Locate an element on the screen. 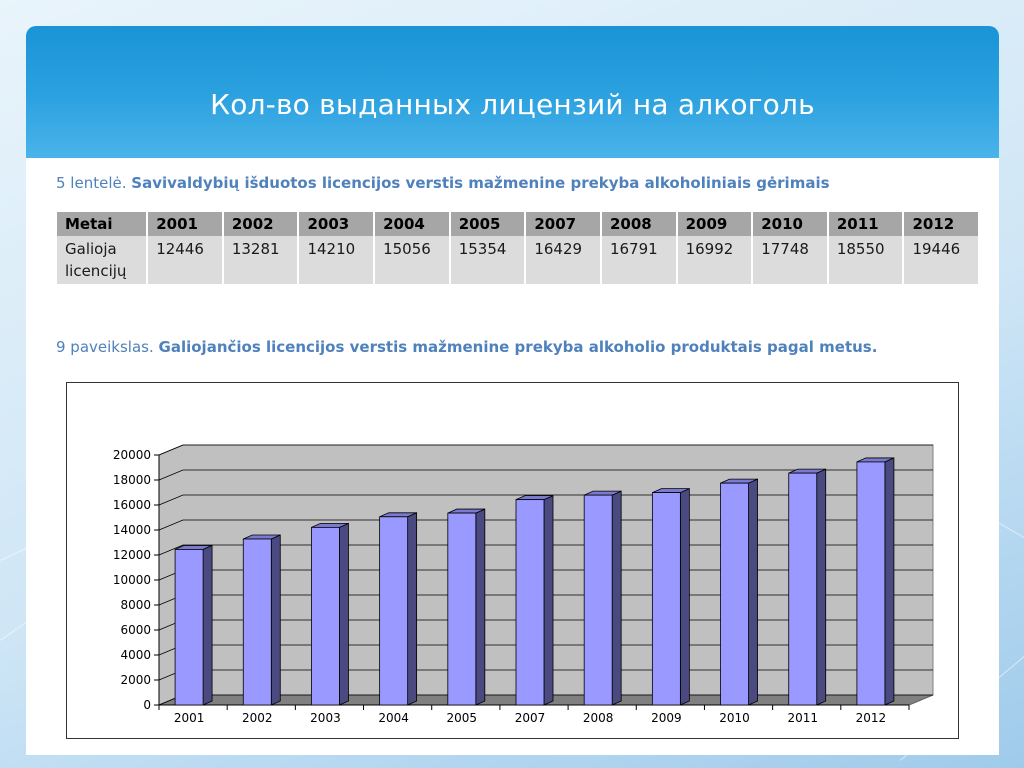 Image resolution: width=1024 pixels, height=768 pixels. x-tick-label: 2003 is located at coordinates (325, 718).